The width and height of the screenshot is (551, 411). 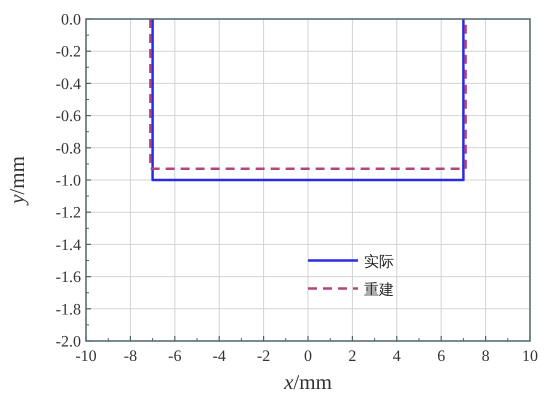 I want to click on x-tick-label: 4, so click(x=396, y=356).